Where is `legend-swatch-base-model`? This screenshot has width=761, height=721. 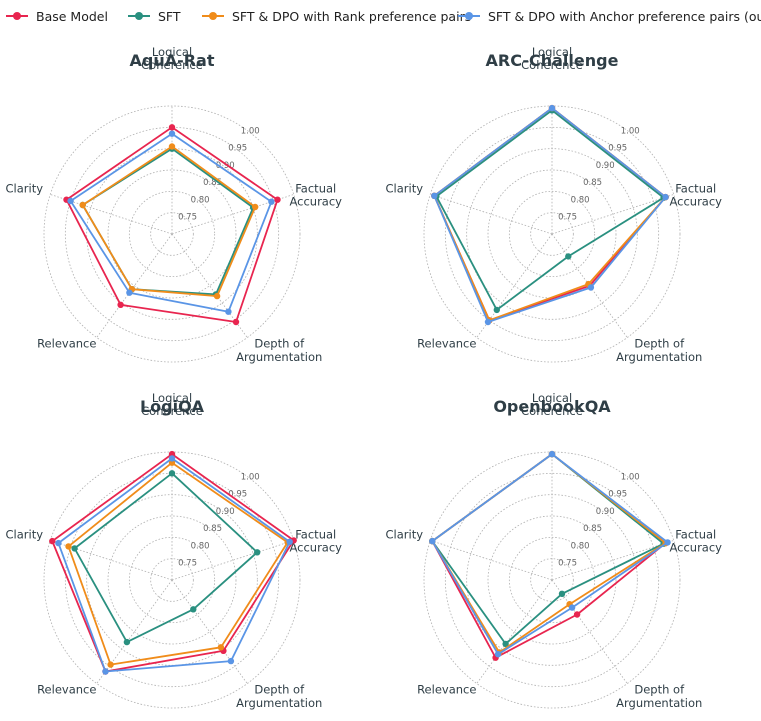
legend-swatch-base-model is located at coordinates (17, 16).